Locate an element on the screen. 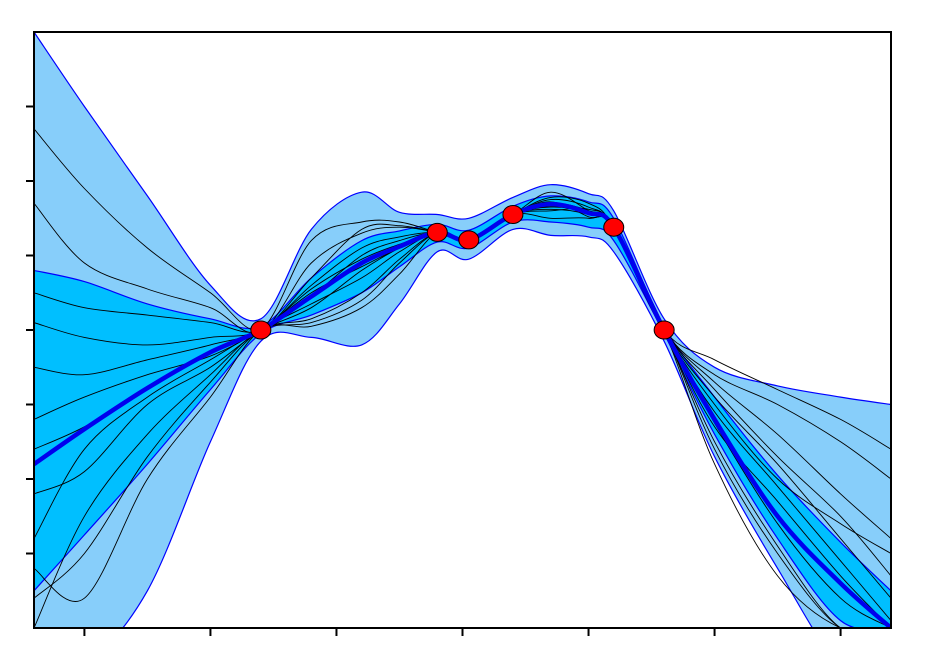 The width and height of the screenshot is (925, 654). y-axis-ticks is located at coordinates (30, 330).